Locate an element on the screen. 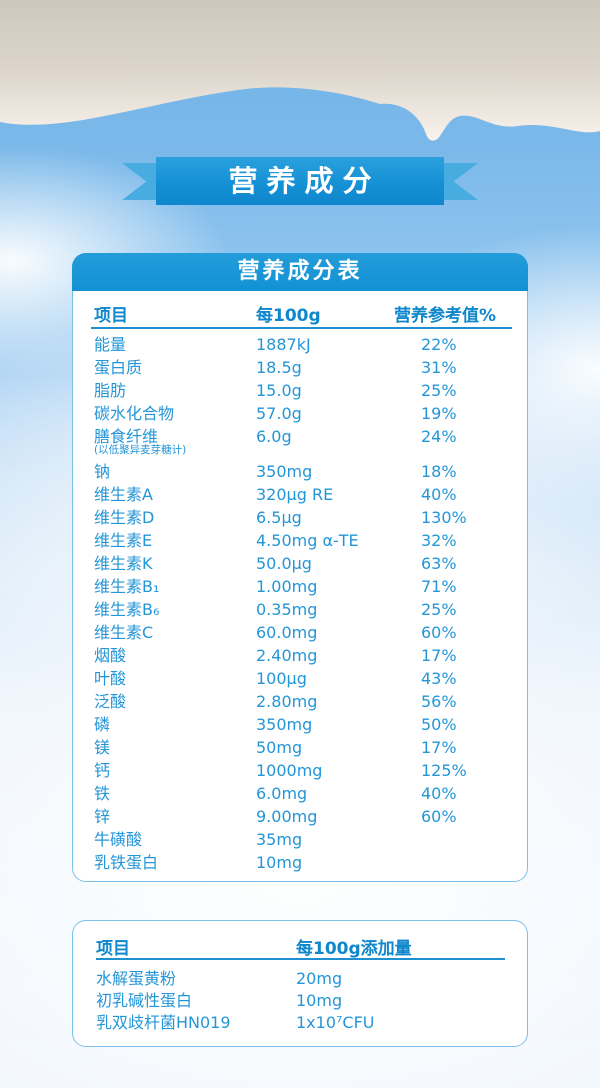 This screenshot has width=600, height=1088. item-amount: 15.0g is located at coordinates (279, 390).